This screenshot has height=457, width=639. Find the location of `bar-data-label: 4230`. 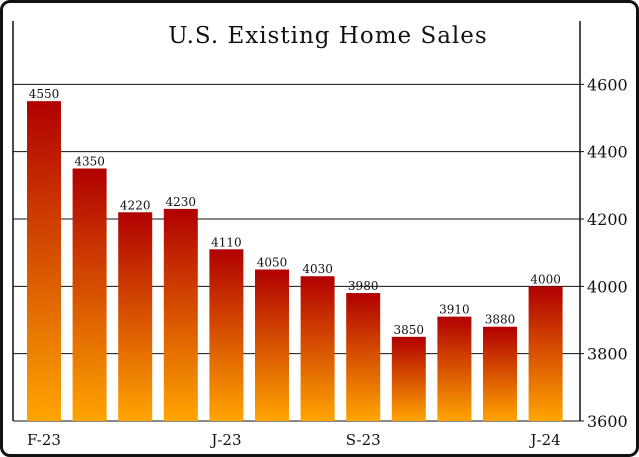

bar-data-label: 4230 is located at coordinates (181, 202).